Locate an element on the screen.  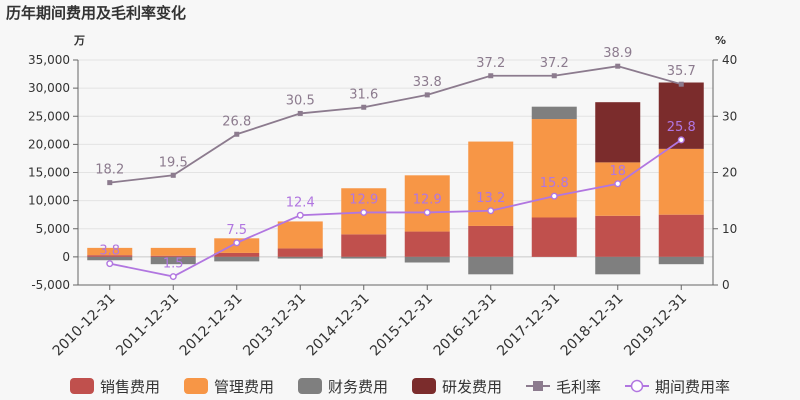
legend-label-line-0: 毛利率 is located at coordinates (578, 387).